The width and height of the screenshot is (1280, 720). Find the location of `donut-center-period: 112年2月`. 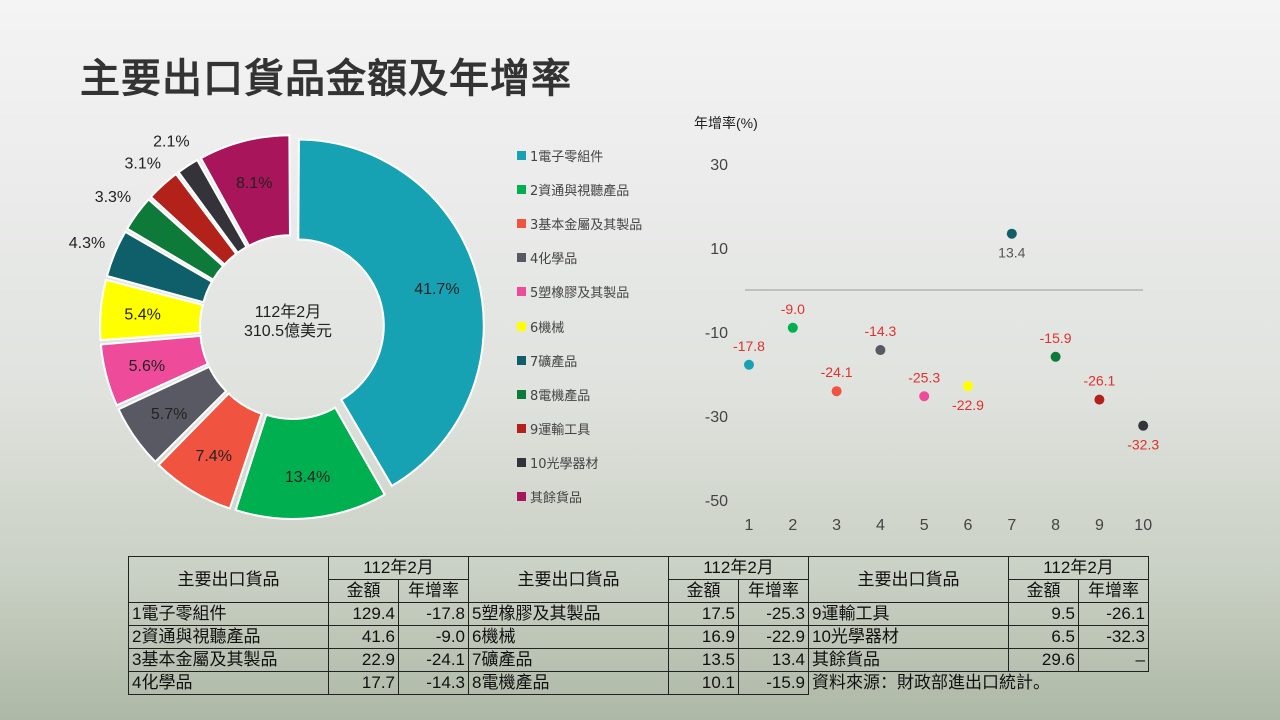

donut-center-period: 112年2月 is located at coordinates (288, 312).